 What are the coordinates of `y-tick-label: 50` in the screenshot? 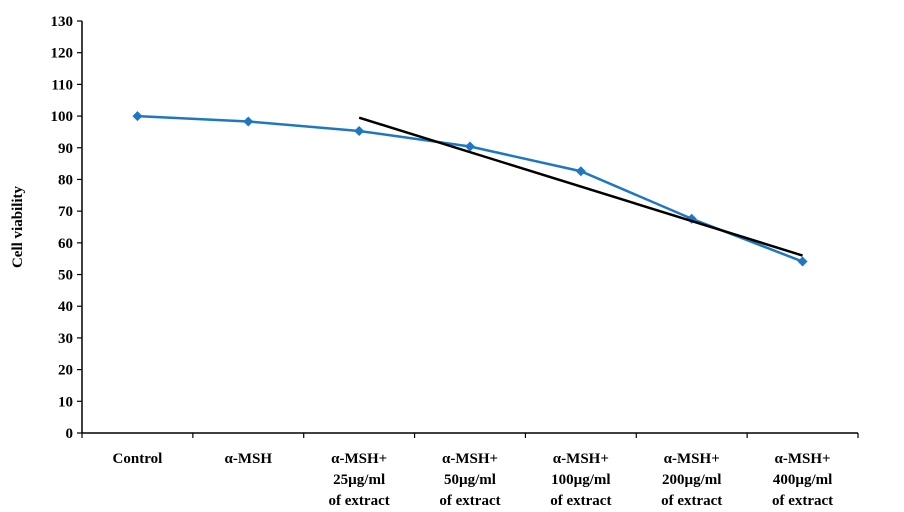 It's located at (65, 276).